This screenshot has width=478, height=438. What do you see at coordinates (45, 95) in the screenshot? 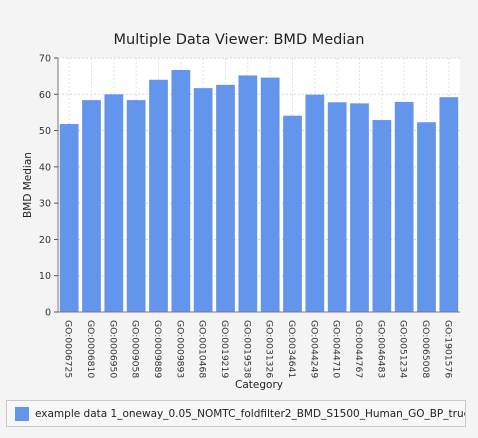
I see `y-tick-label: 60` at bounding box center [45, 95].